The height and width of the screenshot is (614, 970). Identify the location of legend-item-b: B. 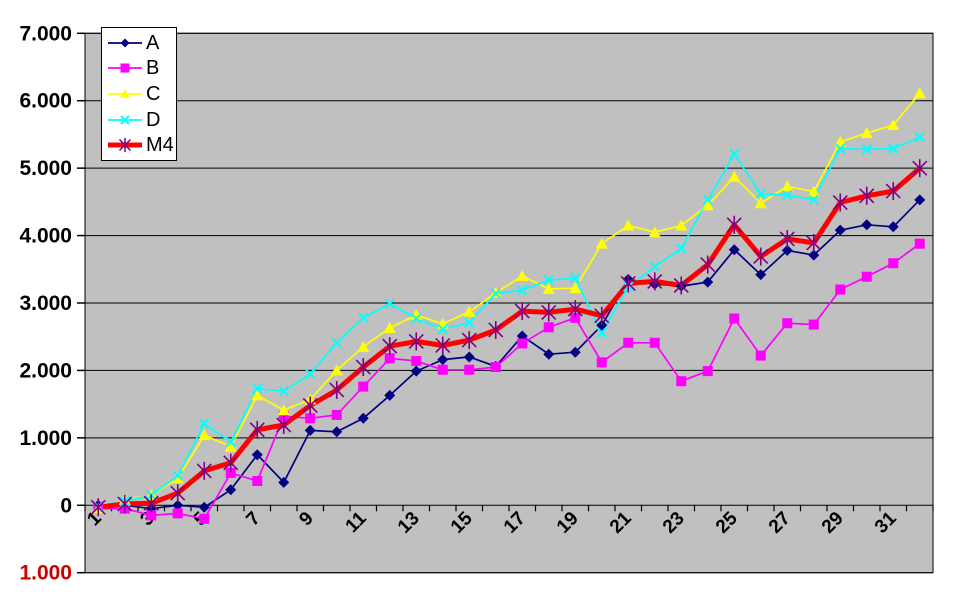
(141, 68).